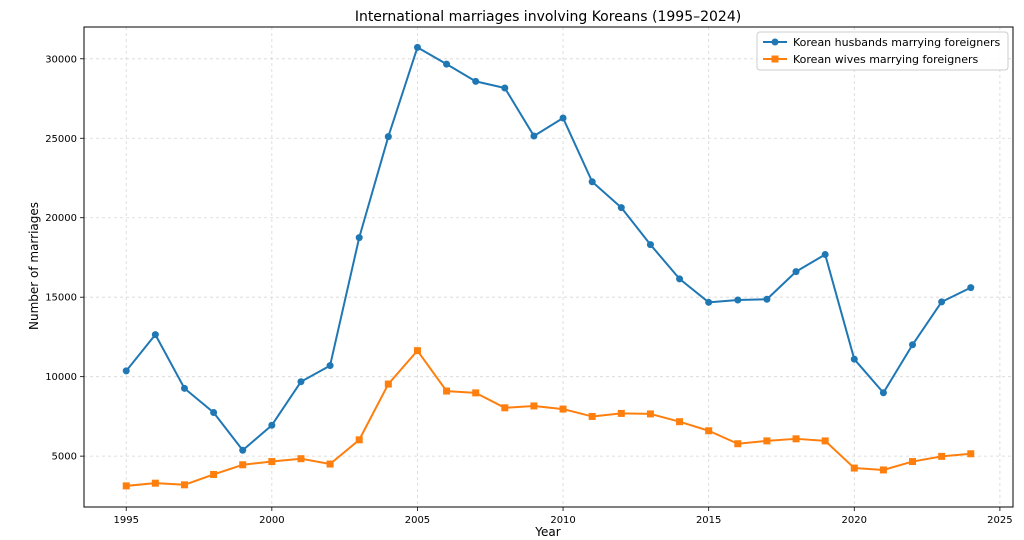  Describe the element at coordinates (547, 532) in the screenshot. I see `x-axis-label: Year` at that location.